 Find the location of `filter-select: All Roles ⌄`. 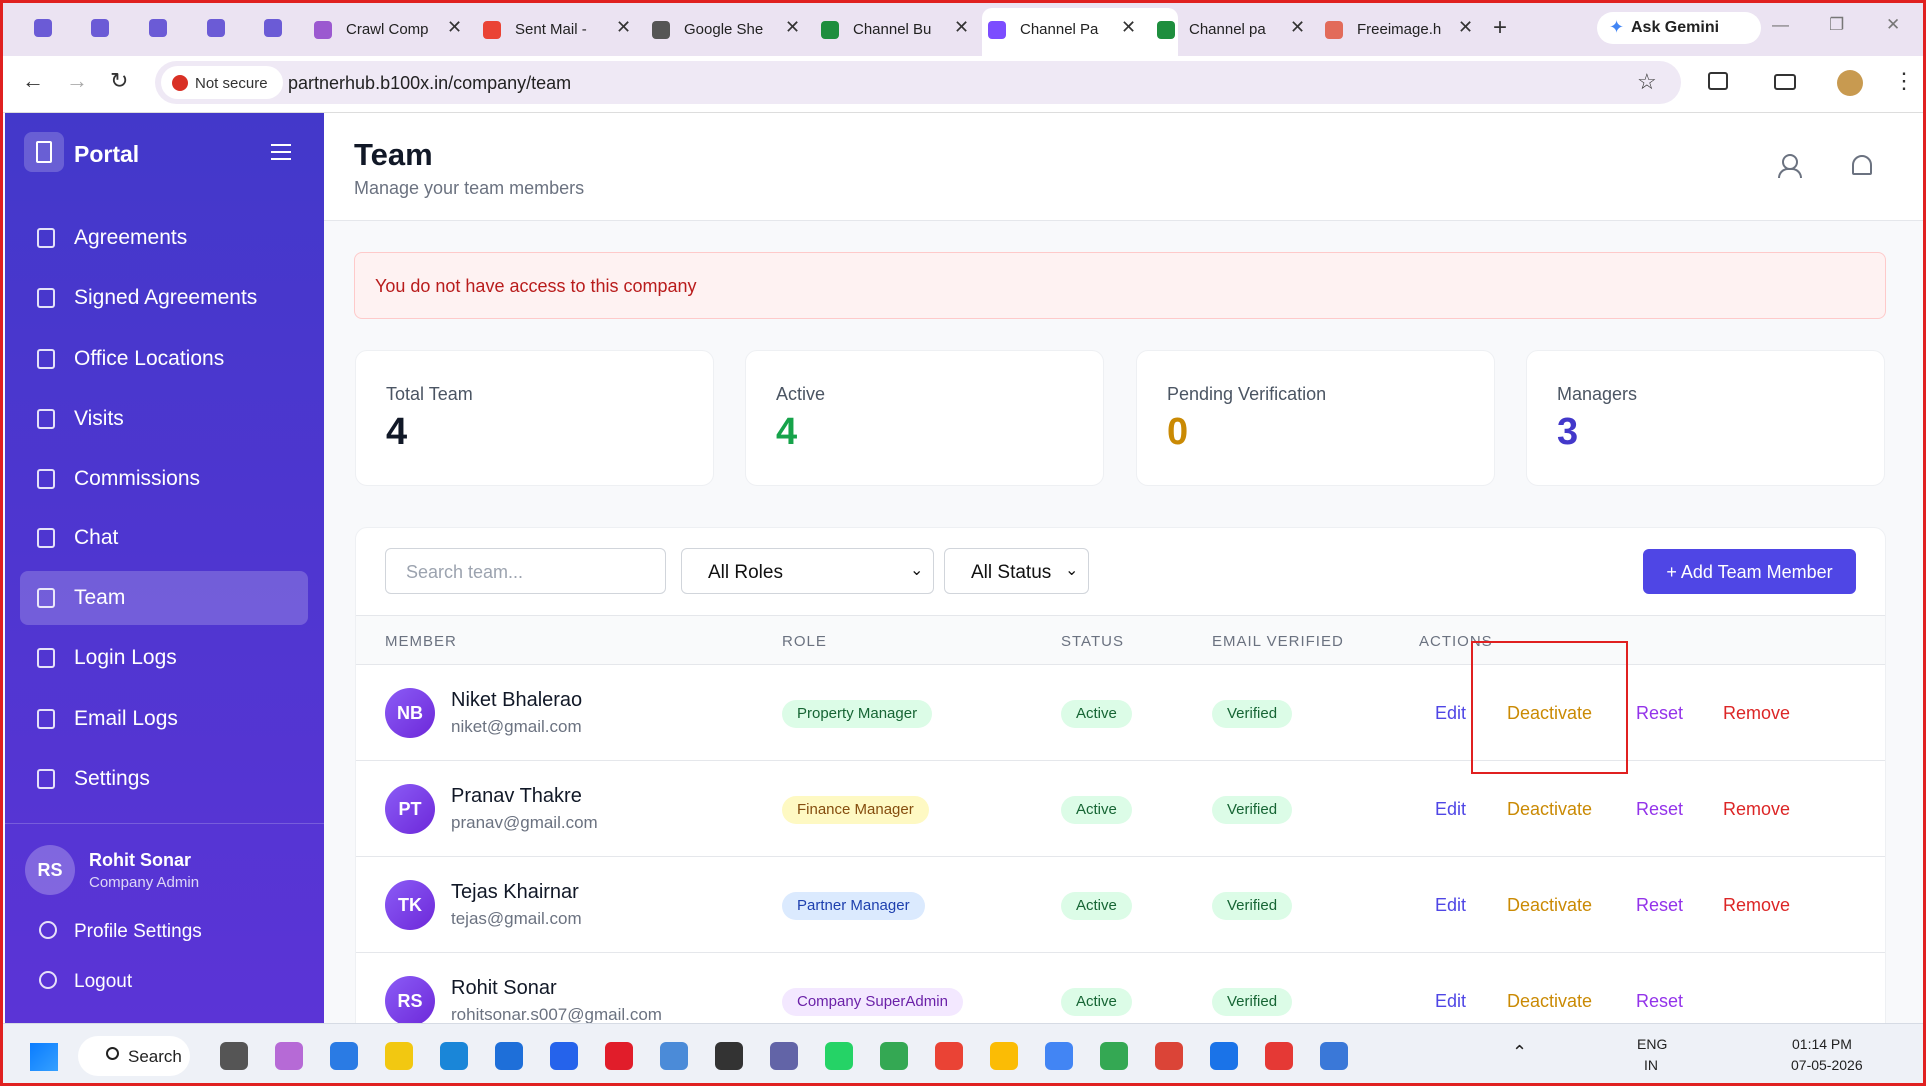

filter-select: All Roles ⌄ is located at coordinates (807, 571).